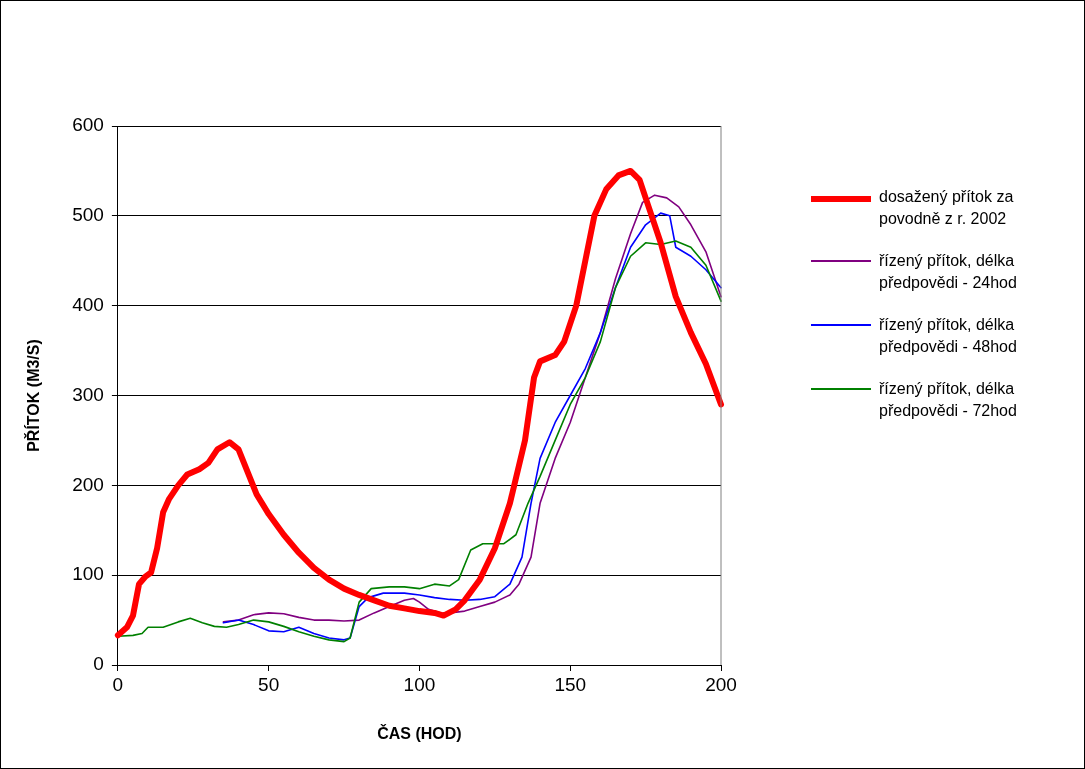 The height and width of the screenshot is (769, 1085). I want to click on x-tick-label: 0, so click(118, 684).